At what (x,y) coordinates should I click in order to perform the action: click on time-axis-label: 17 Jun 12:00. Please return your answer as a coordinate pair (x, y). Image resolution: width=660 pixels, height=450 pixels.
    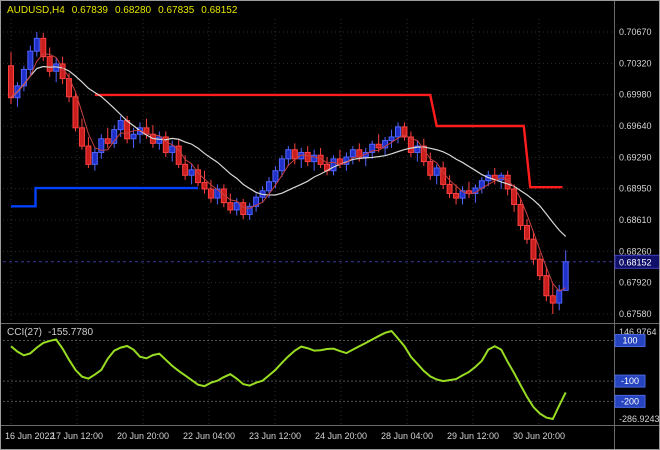
    Looking at the image, I should click on (77, 436).